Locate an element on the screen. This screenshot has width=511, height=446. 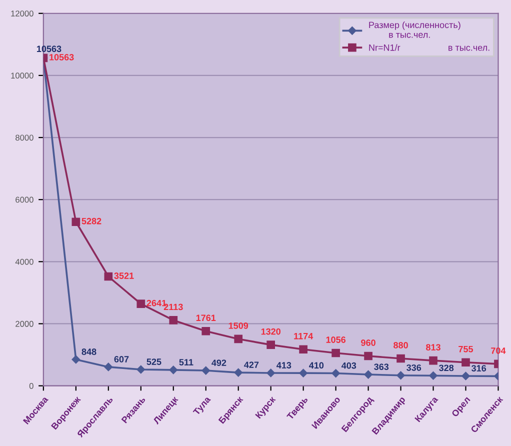
data-label: 403 is located at coordinates (348, 365).